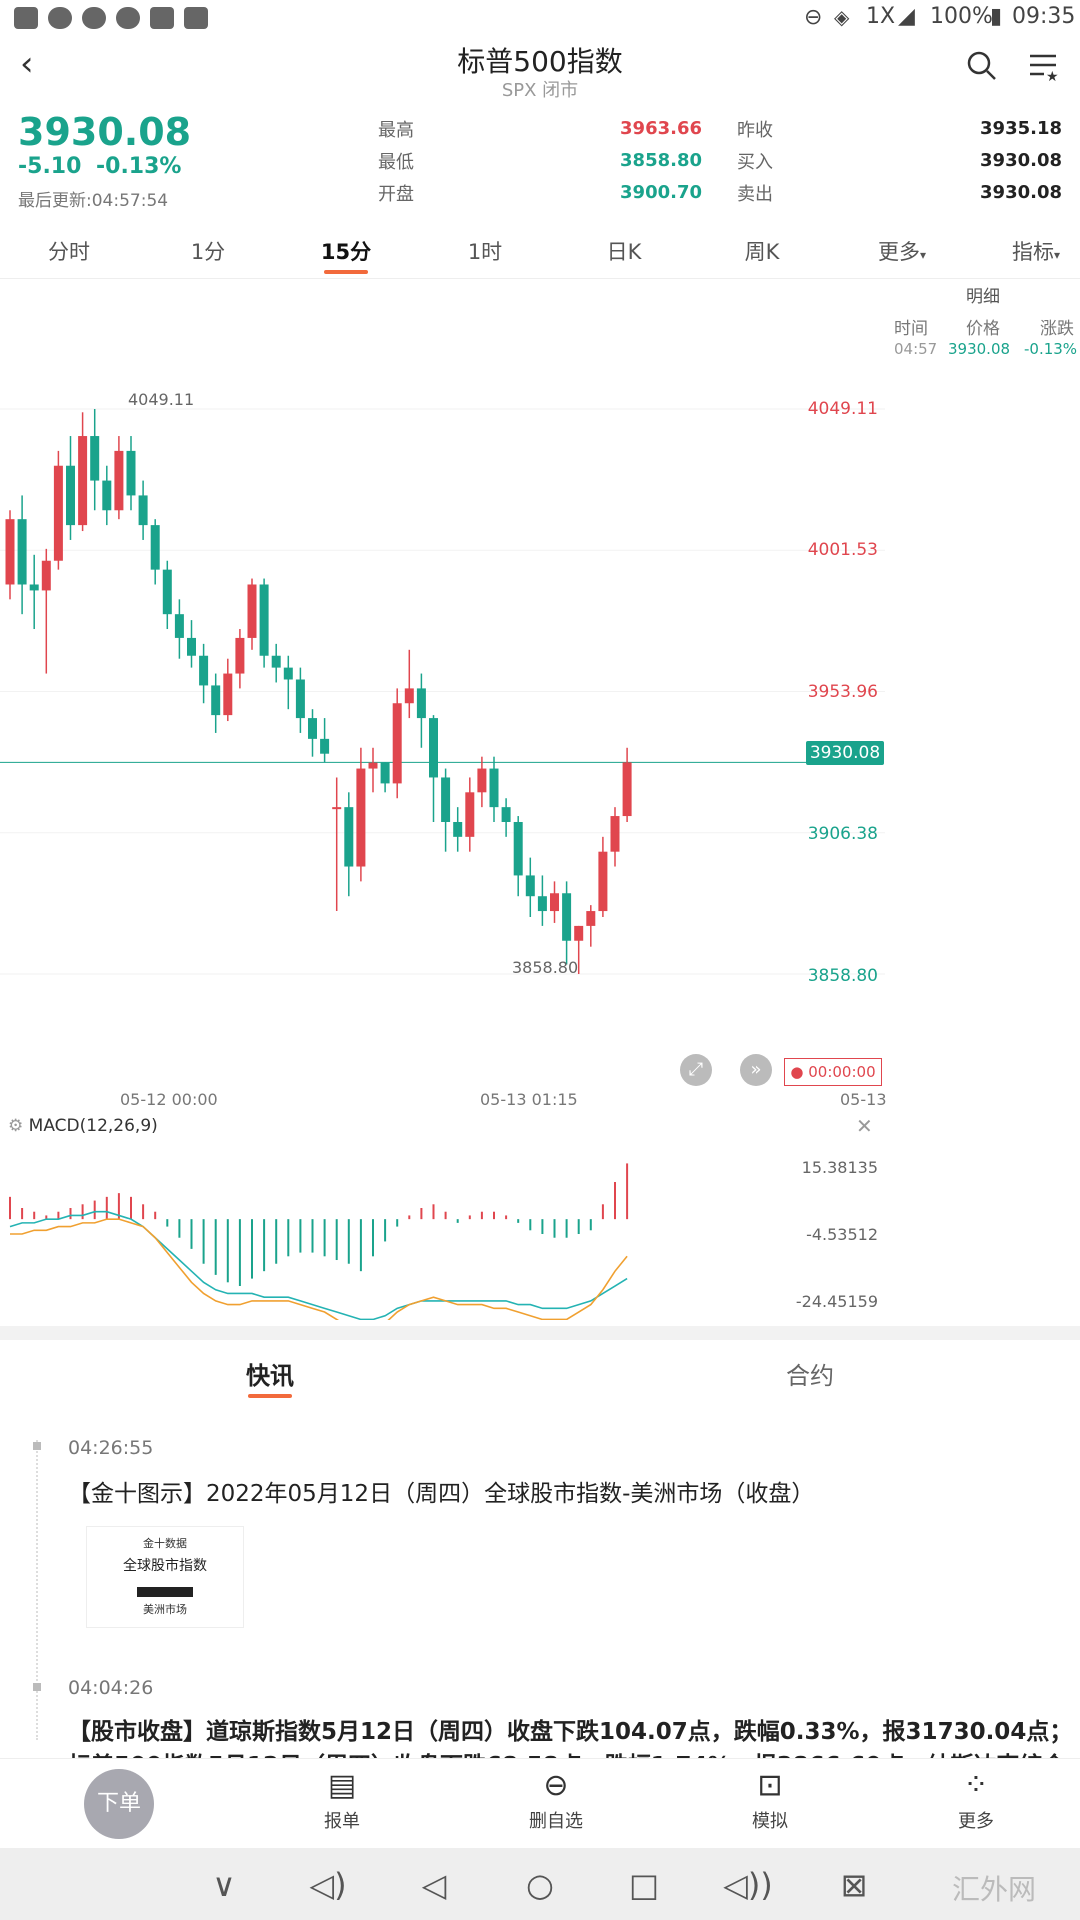  Describe the element at coordinates (881, 16) in the screenshot. I see `network-type: 1X` at that location.